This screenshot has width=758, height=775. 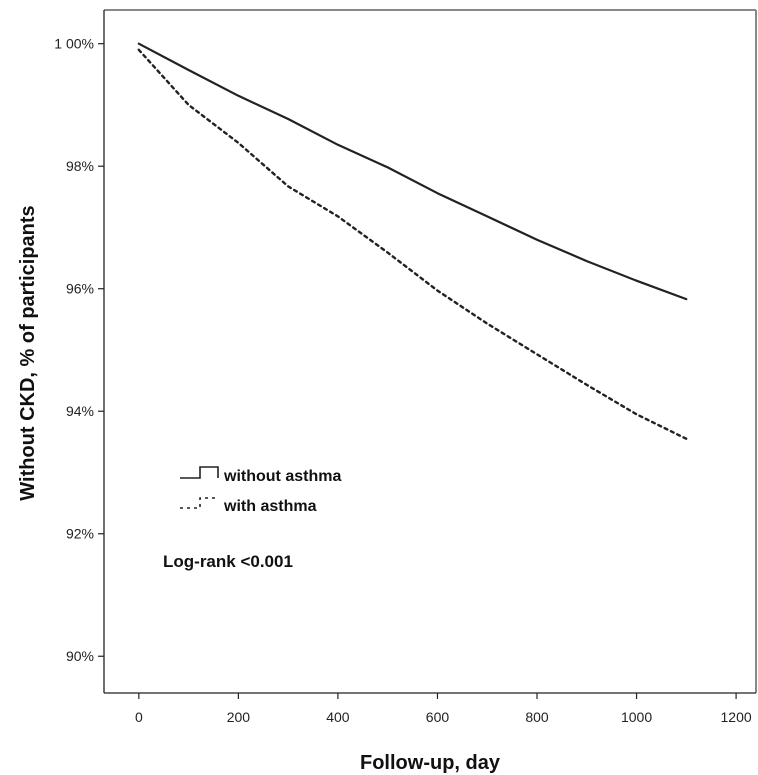 I want to click on x-axis-title: Follow-up, day, so click(x=430, y=763).